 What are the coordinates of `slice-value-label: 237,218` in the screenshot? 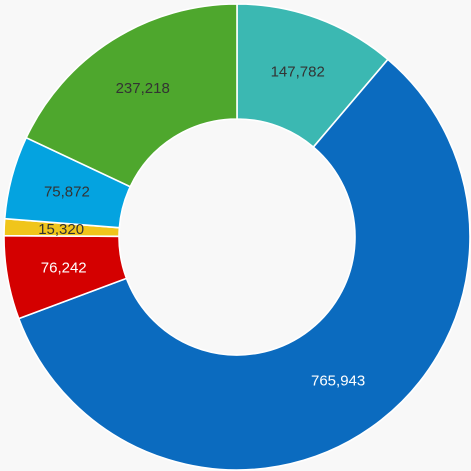 It's located at (143, 88).